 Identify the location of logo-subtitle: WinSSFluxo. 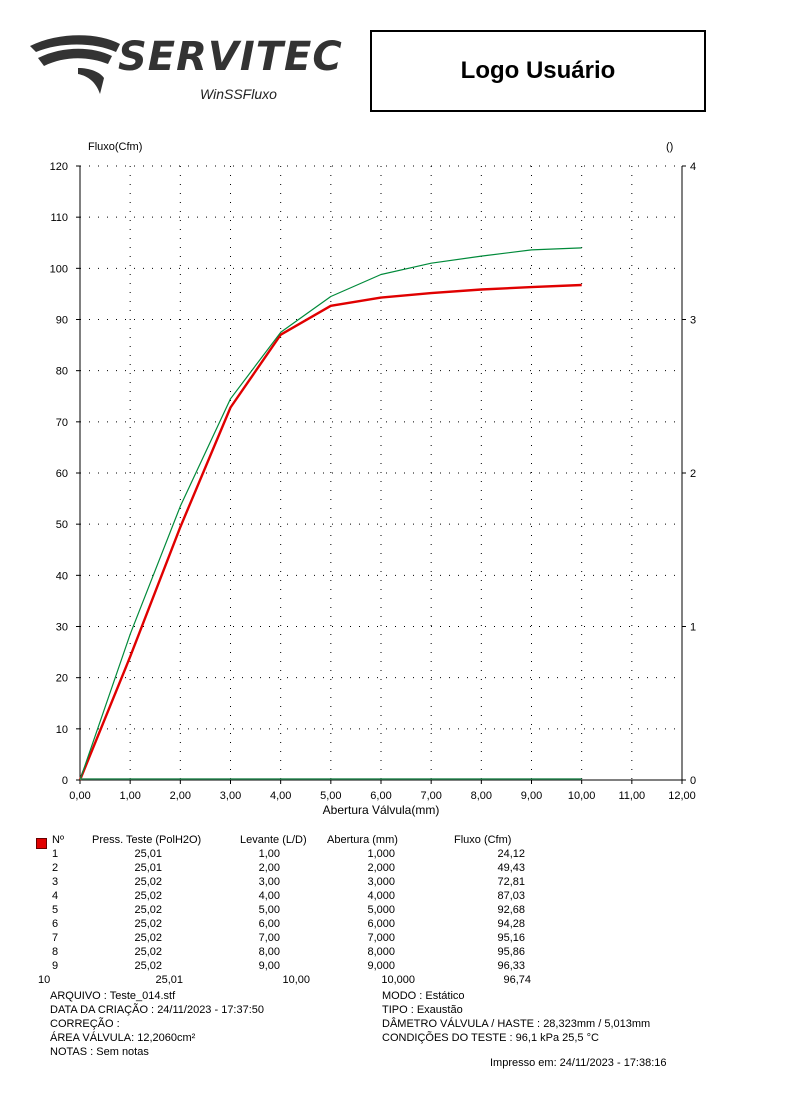
(238, 94).